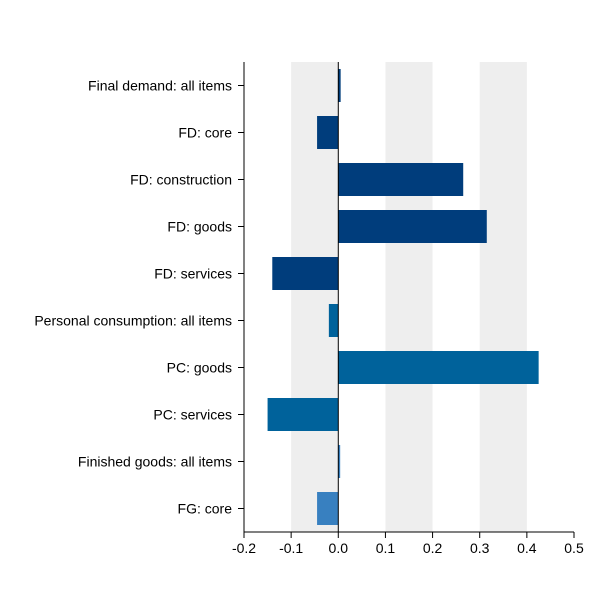 Image resolution: width=600 pixels, height=600 pixels. Describe the element at coordinates (181, 180) in the screenshot. I see `category-label: FD: construction` at that location.